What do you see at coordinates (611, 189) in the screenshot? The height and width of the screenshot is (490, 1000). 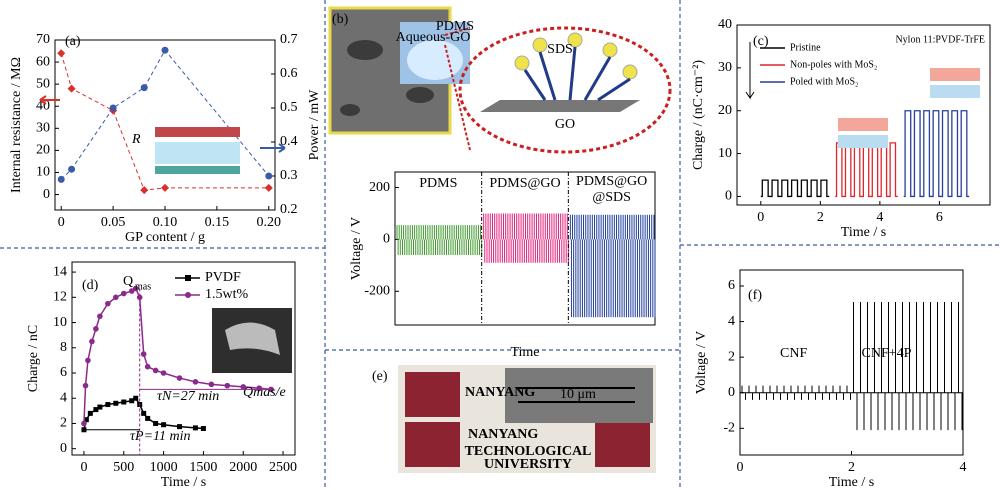 I see `segment-label: PDMS@GO @SDS` at bounding box center [611, 189].